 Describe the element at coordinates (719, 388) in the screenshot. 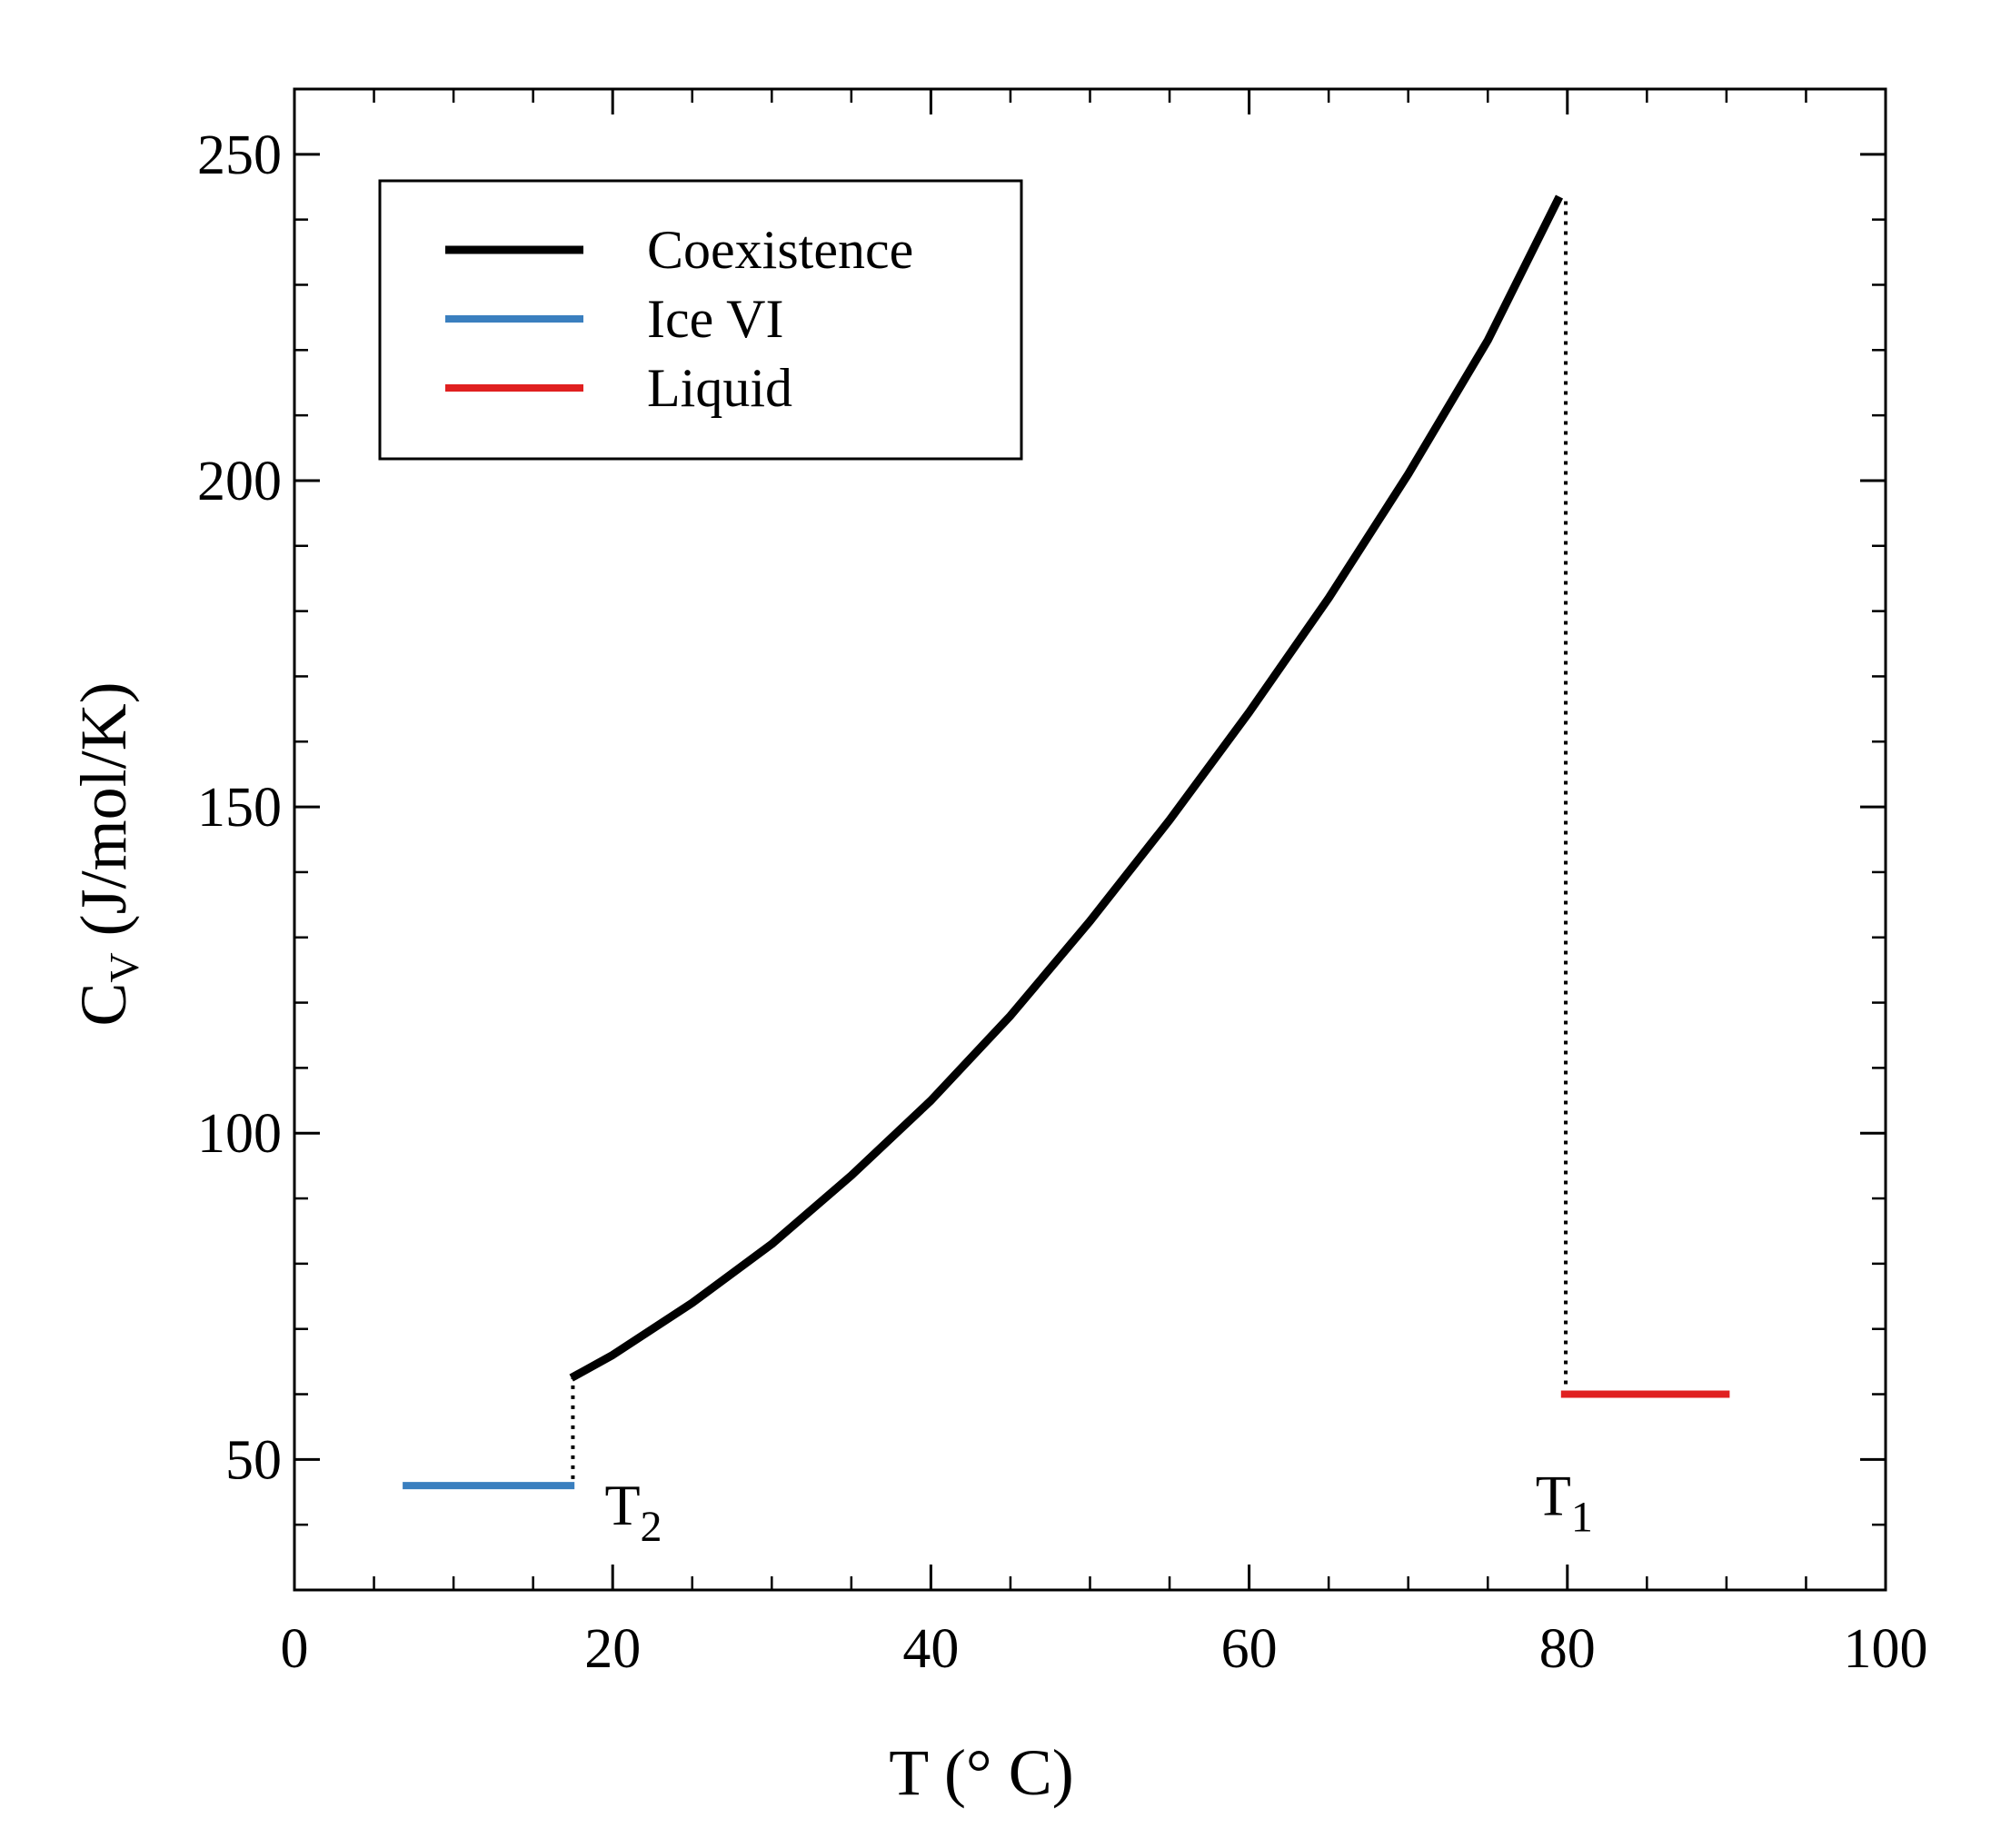

I see `legend-label-liquid: Liquid` at that location.